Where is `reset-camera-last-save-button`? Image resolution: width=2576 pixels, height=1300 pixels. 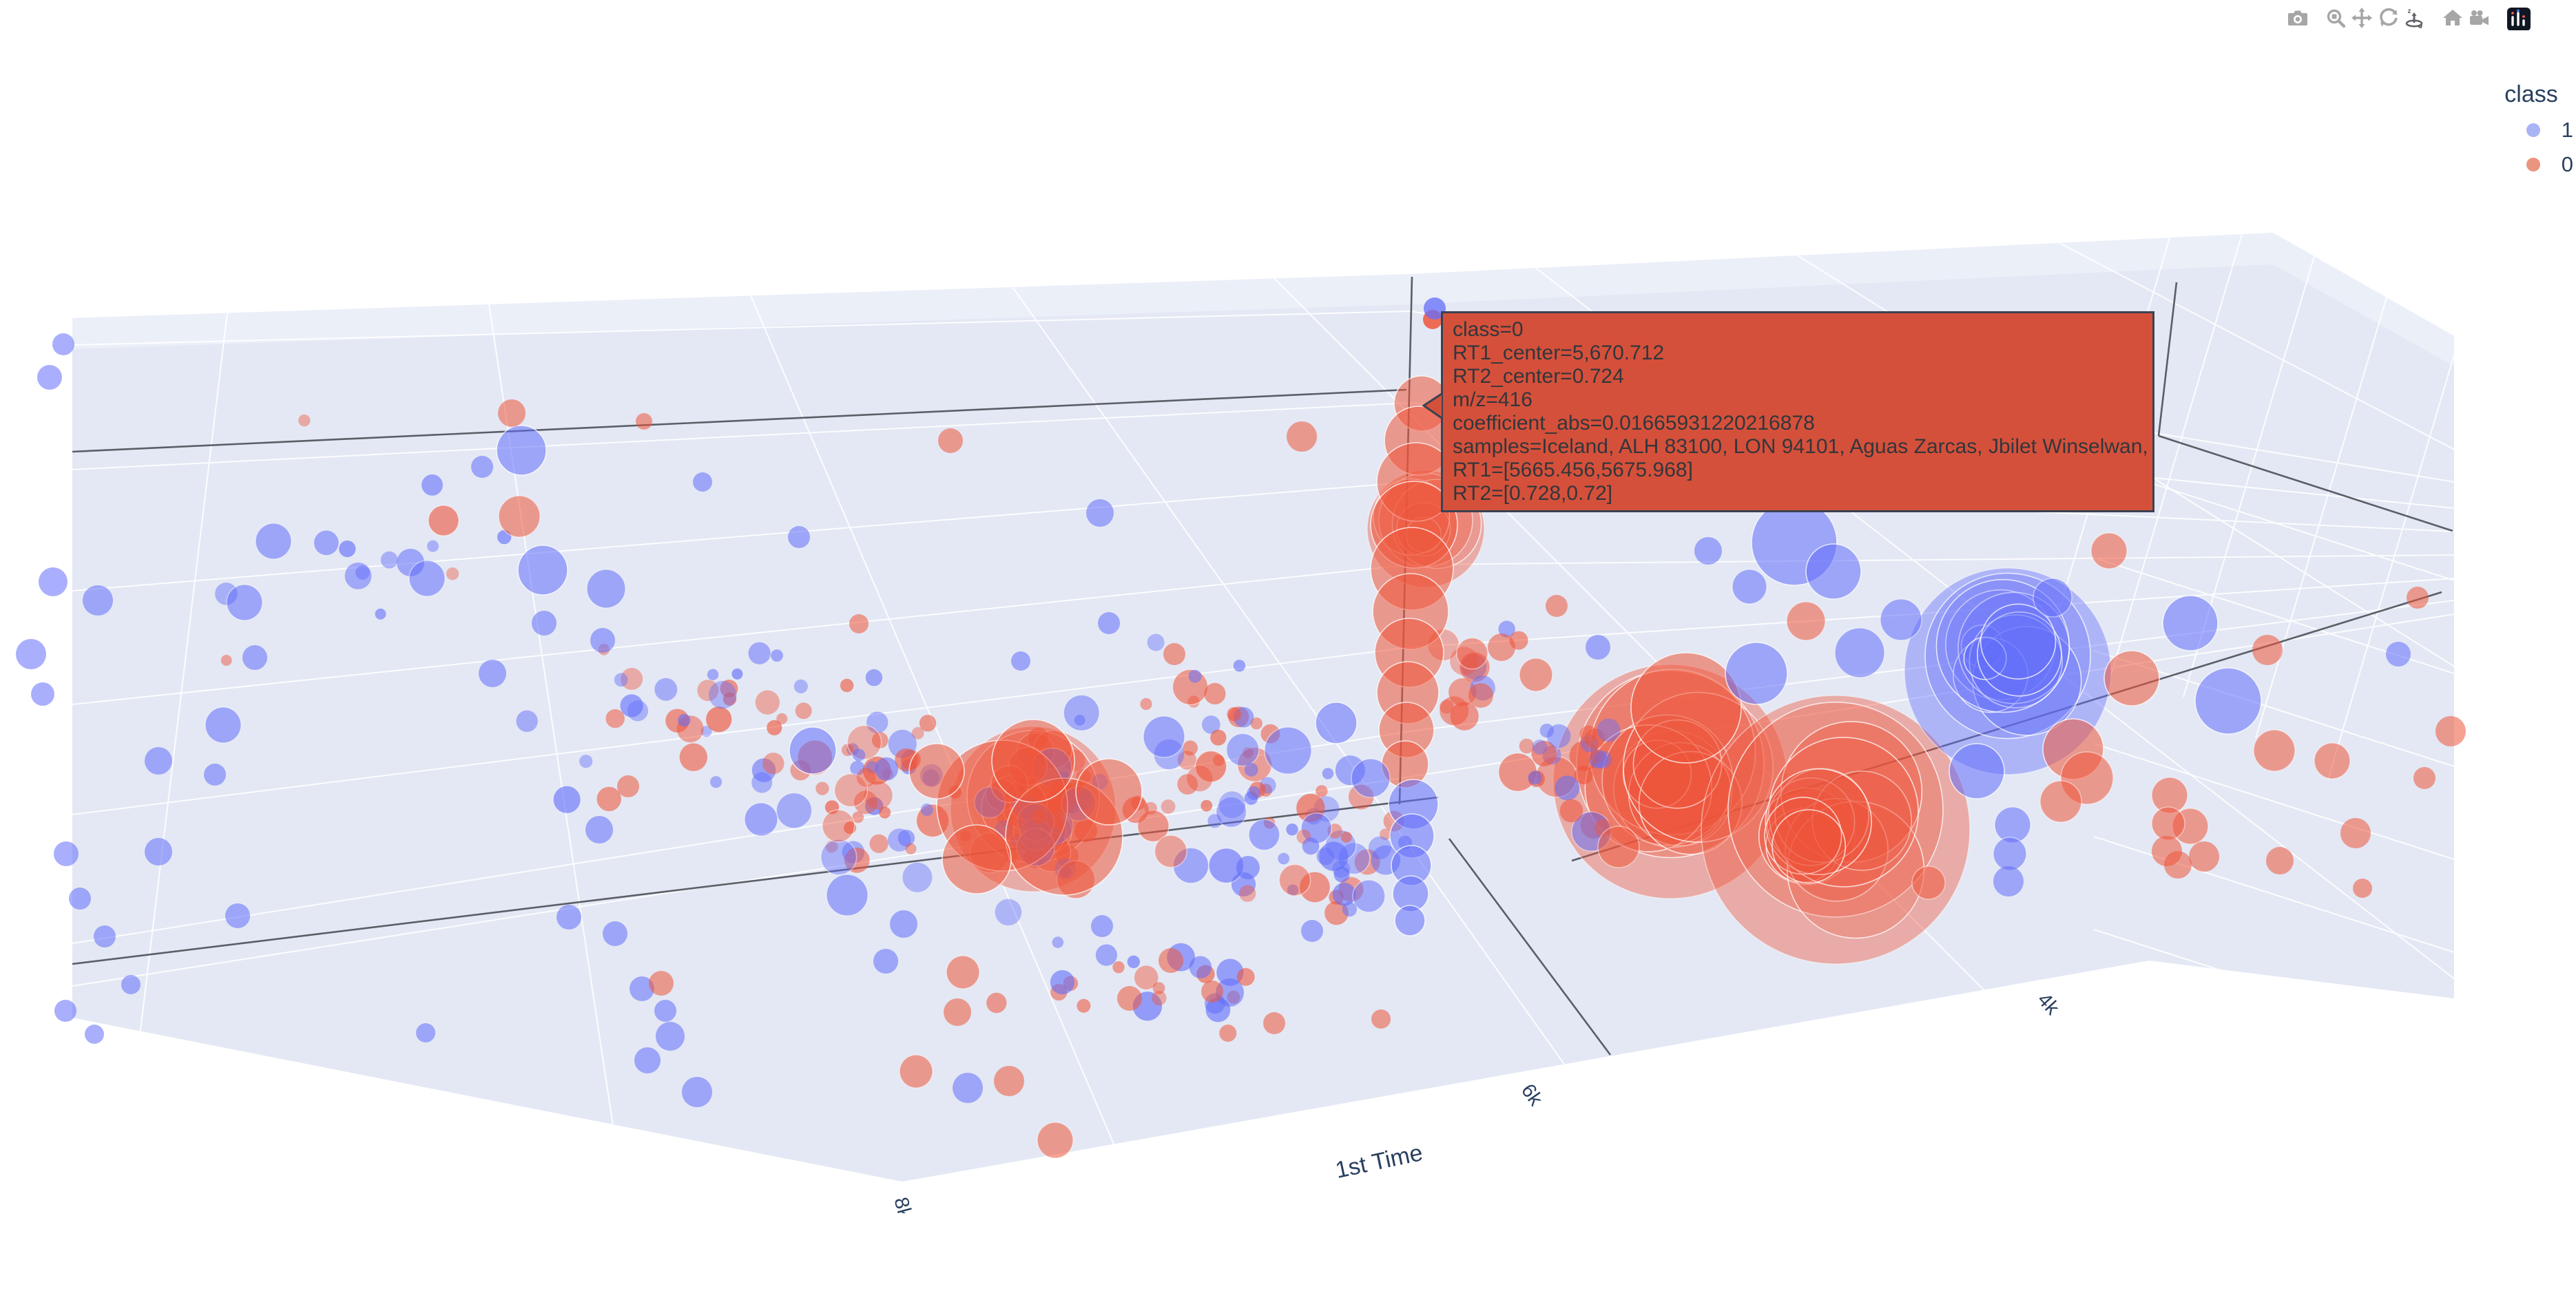
reset-camera-last-save-button is located at coordinates (2480, 19).